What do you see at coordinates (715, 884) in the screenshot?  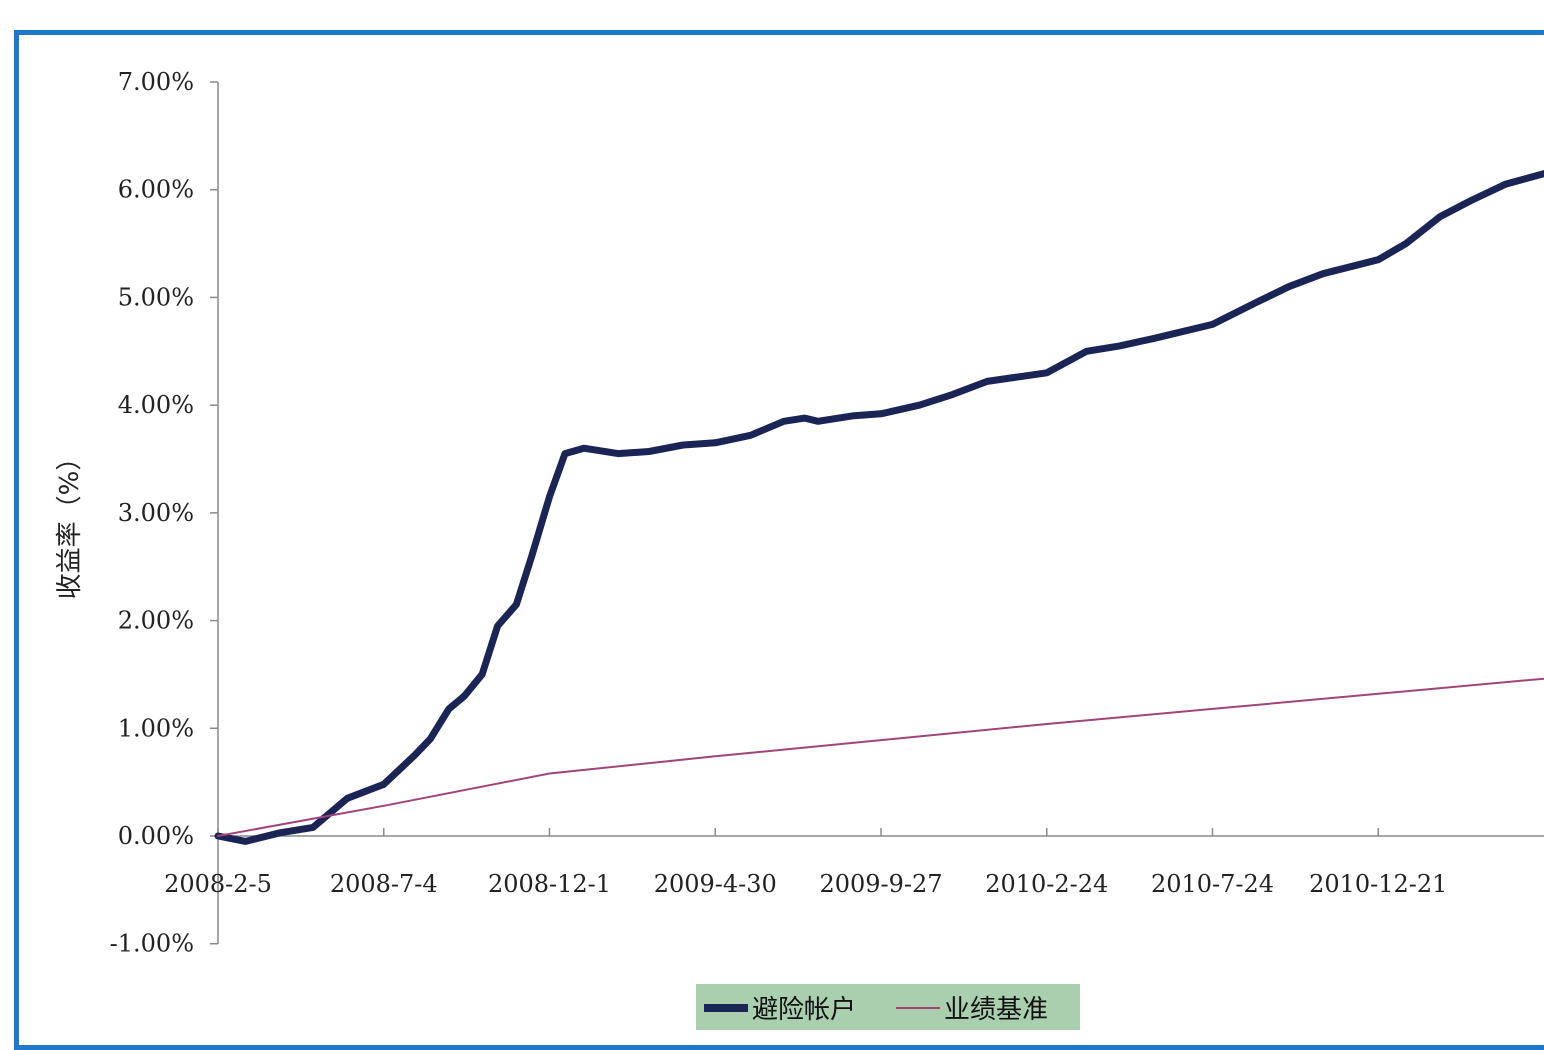 I see `x-tick-label: 2009-4-30` at bounding box center [715, 884].